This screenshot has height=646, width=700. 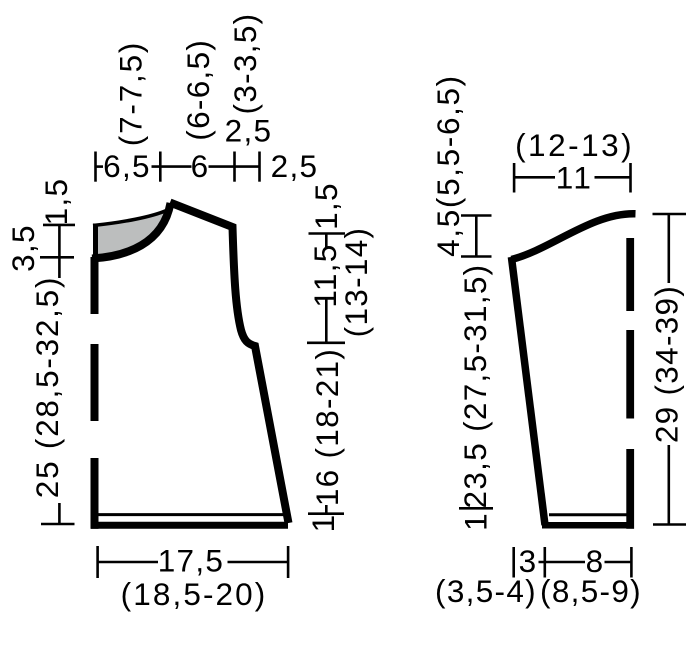 I want to click on svg-text: 3, so click(x=528, y=561).